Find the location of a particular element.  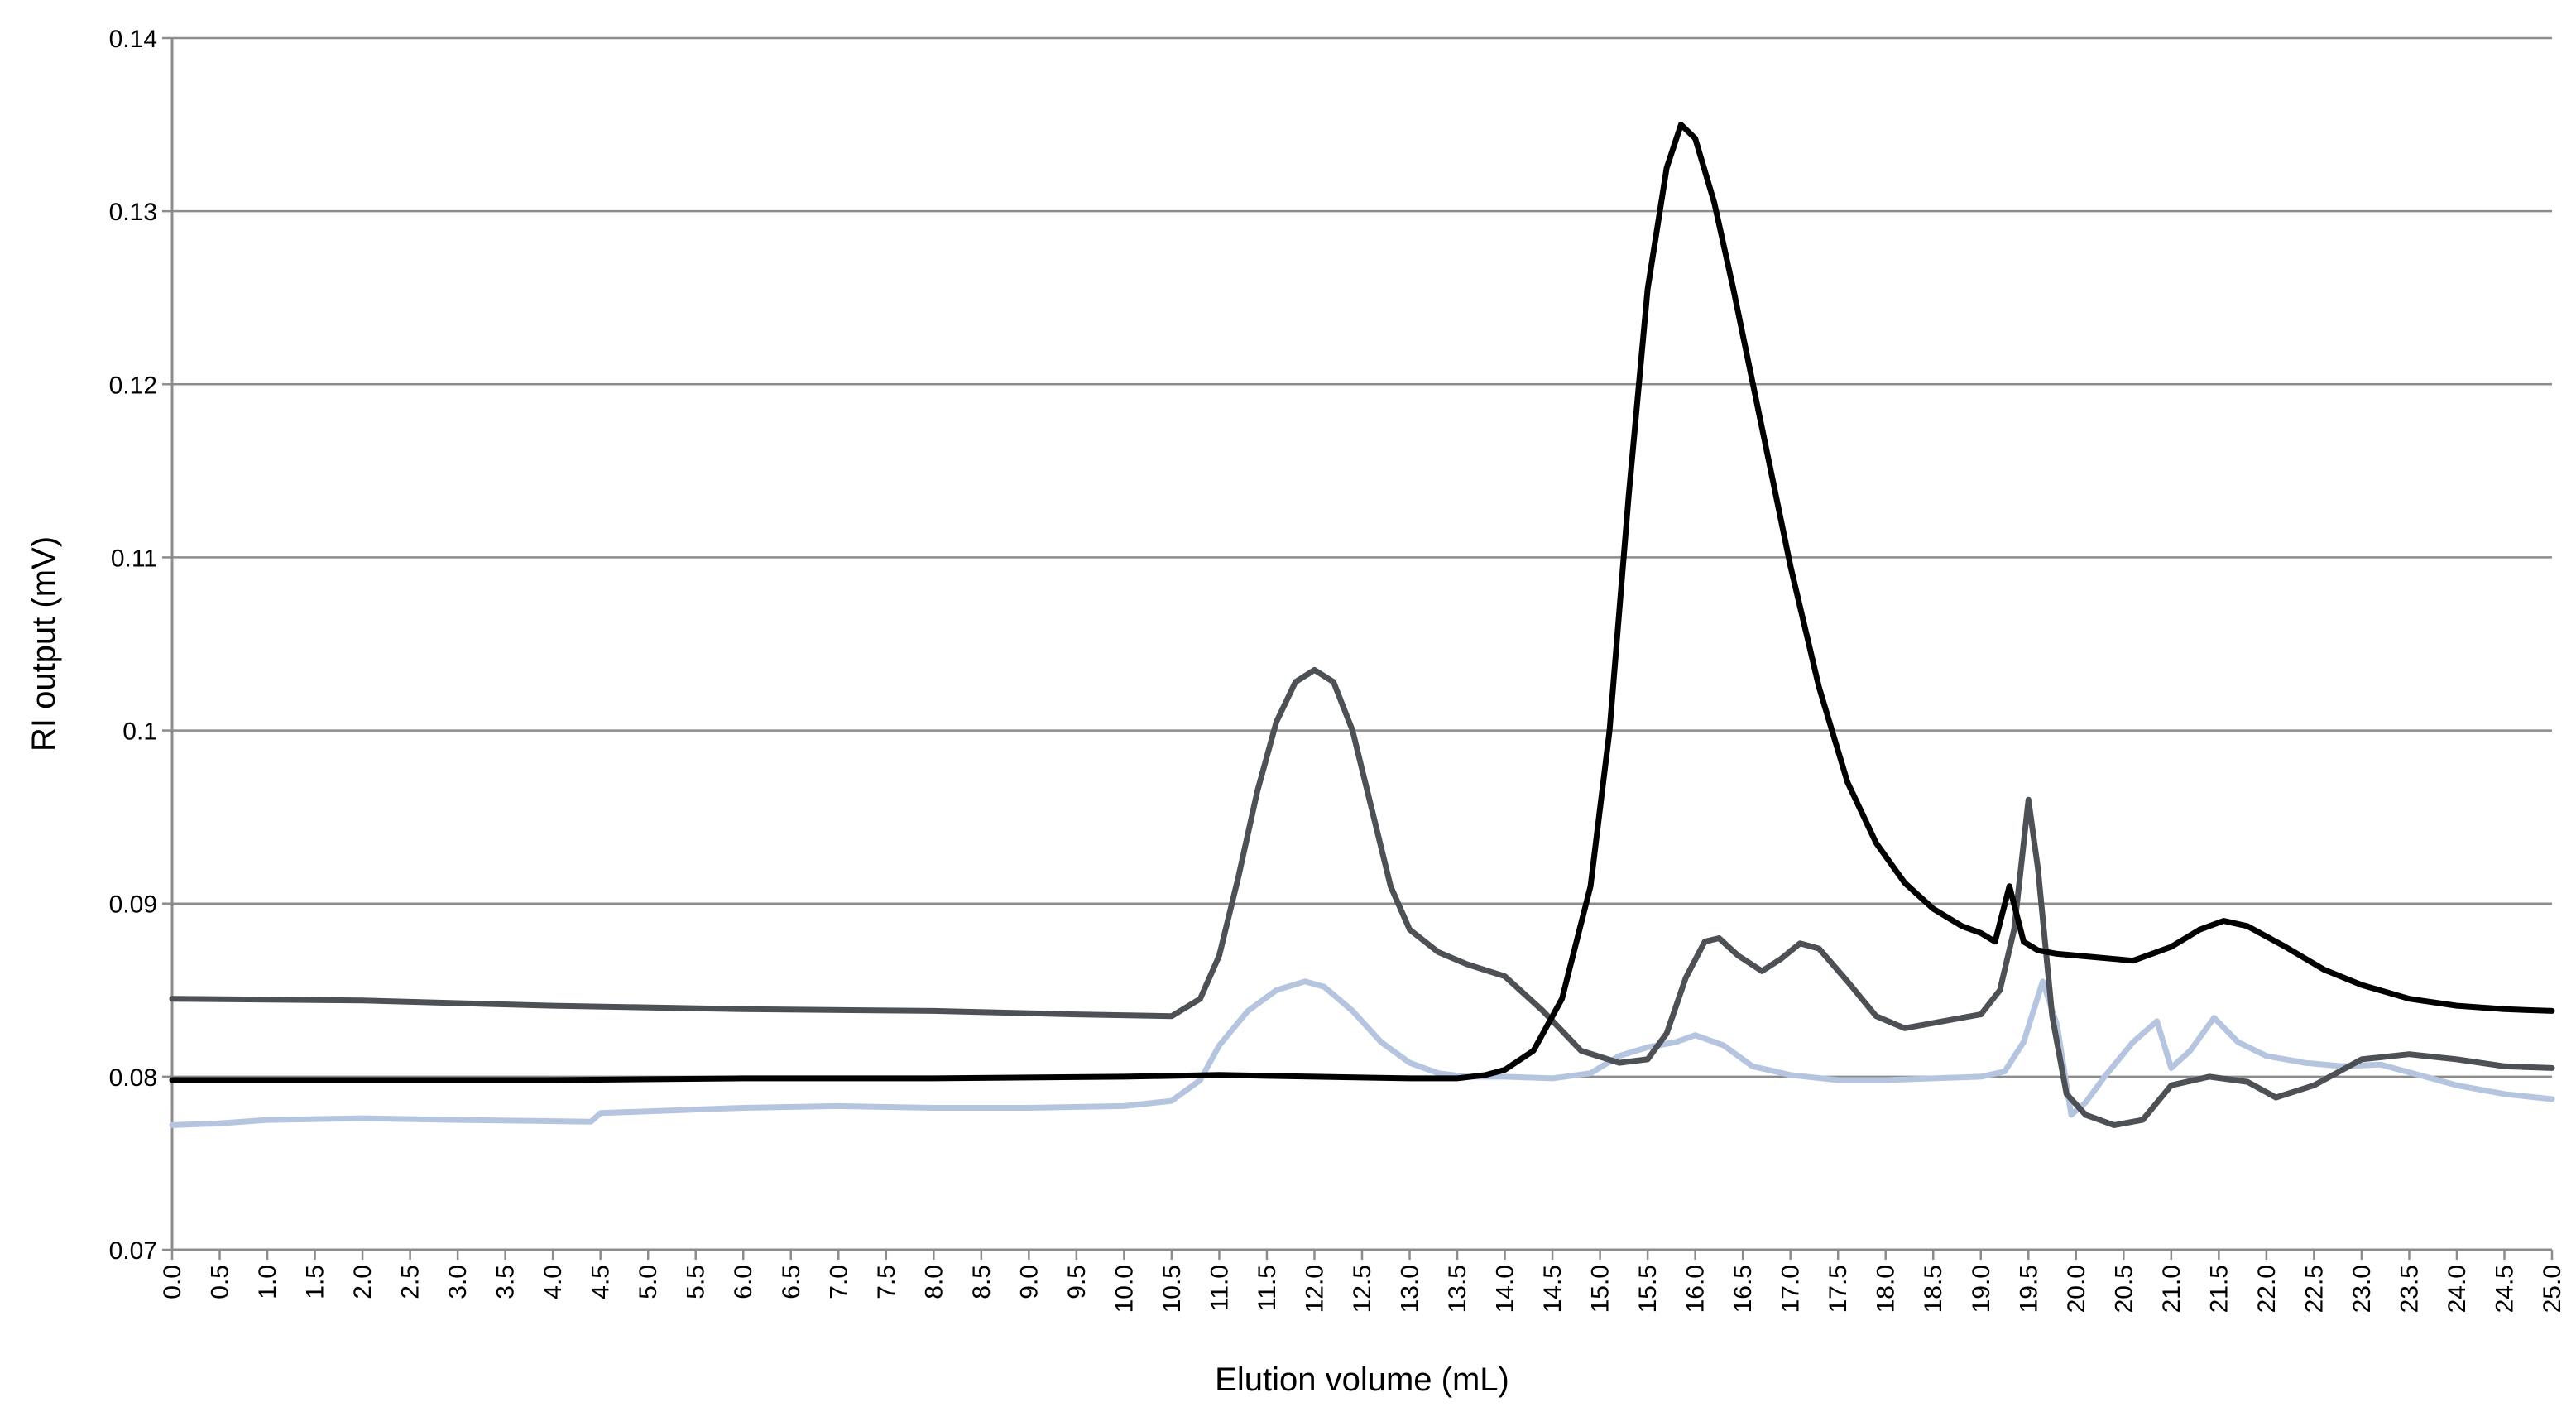

x-tick-label: 1.0 is located at coordinates (268, 1282).